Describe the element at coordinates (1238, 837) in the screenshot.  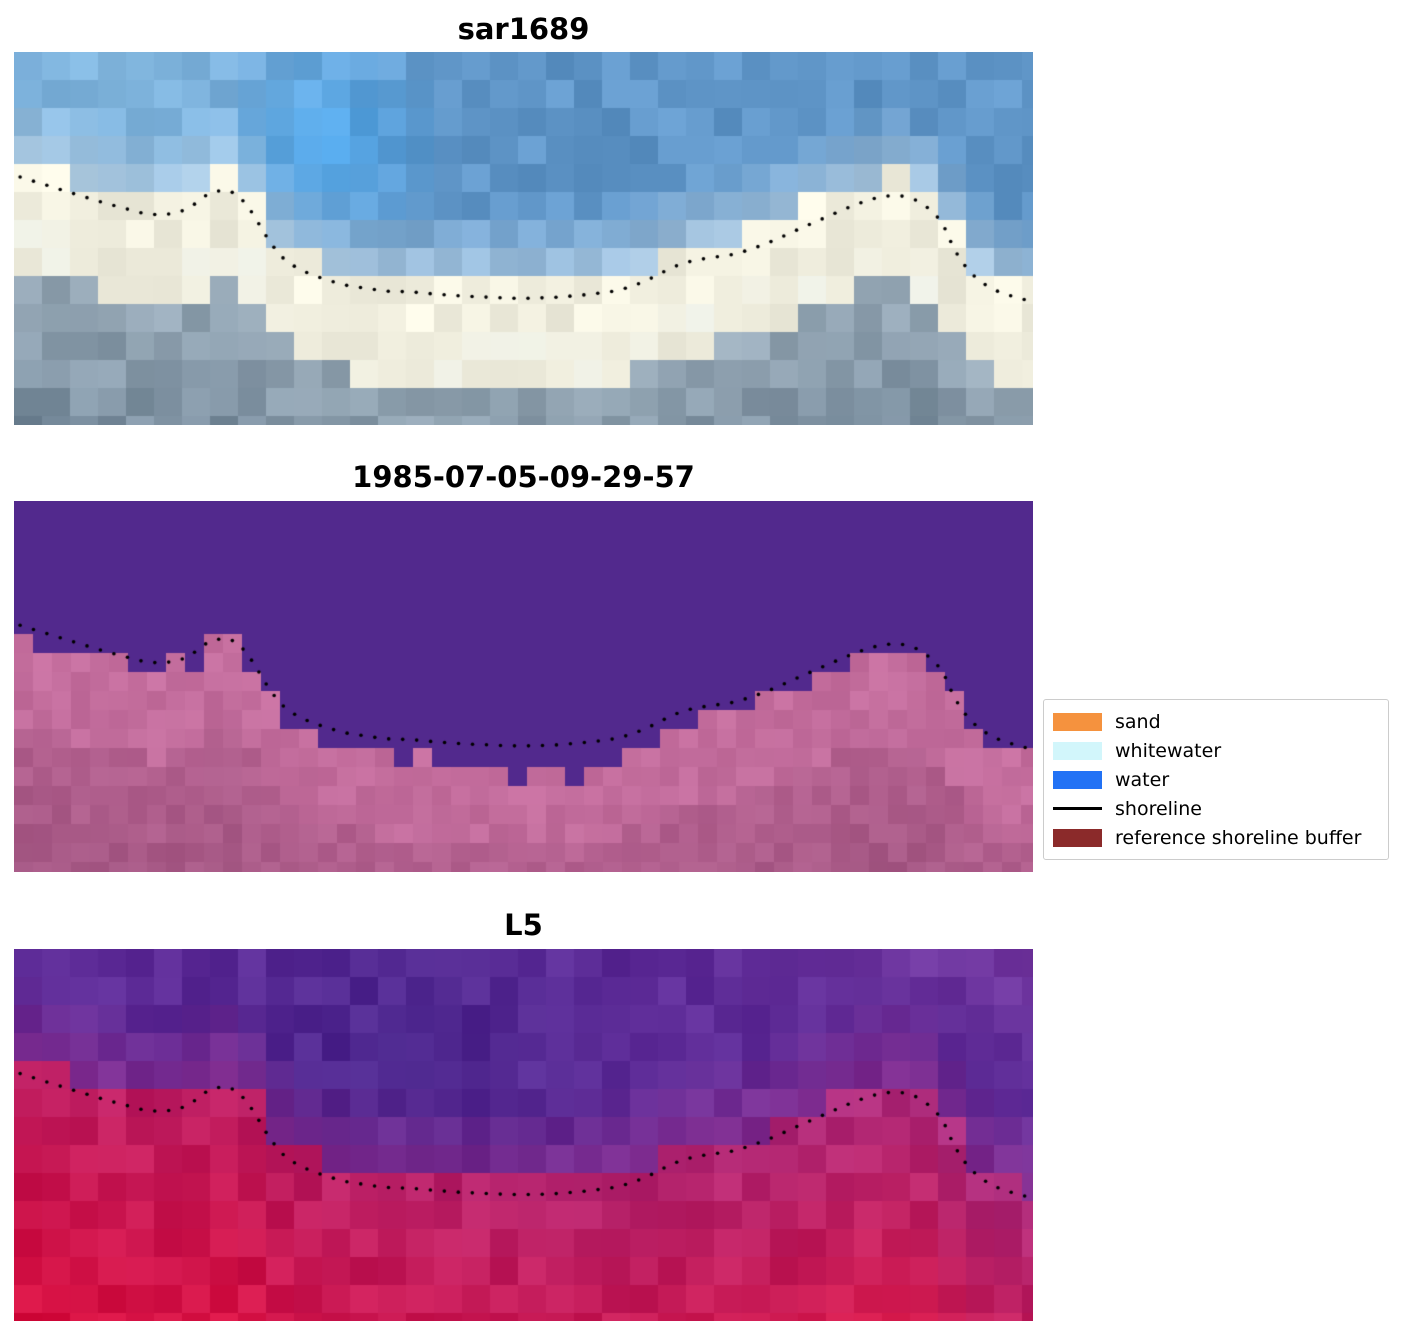
I see `legend-label-reference-shoreline-buffer: reference shoreline buffer` at that location.